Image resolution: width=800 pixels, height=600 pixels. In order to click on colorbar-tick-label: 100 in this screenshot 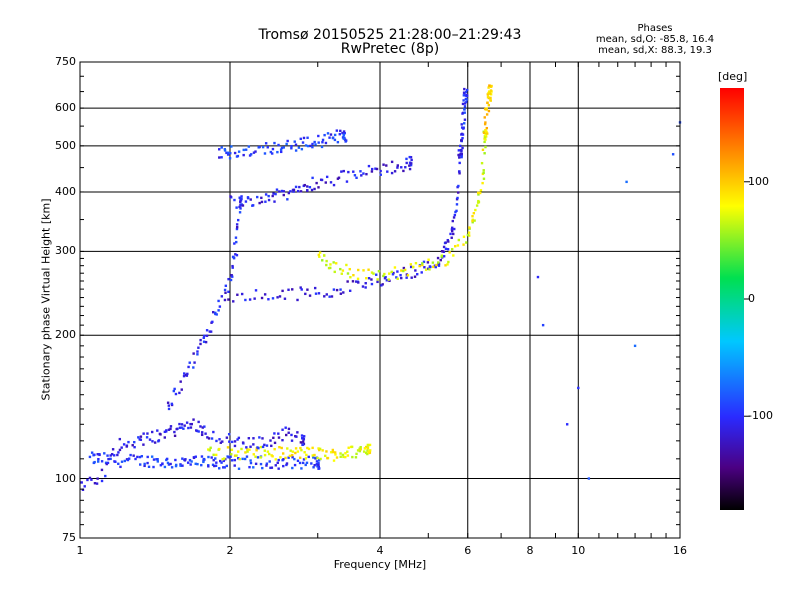, I will do `click(758, 181)`.